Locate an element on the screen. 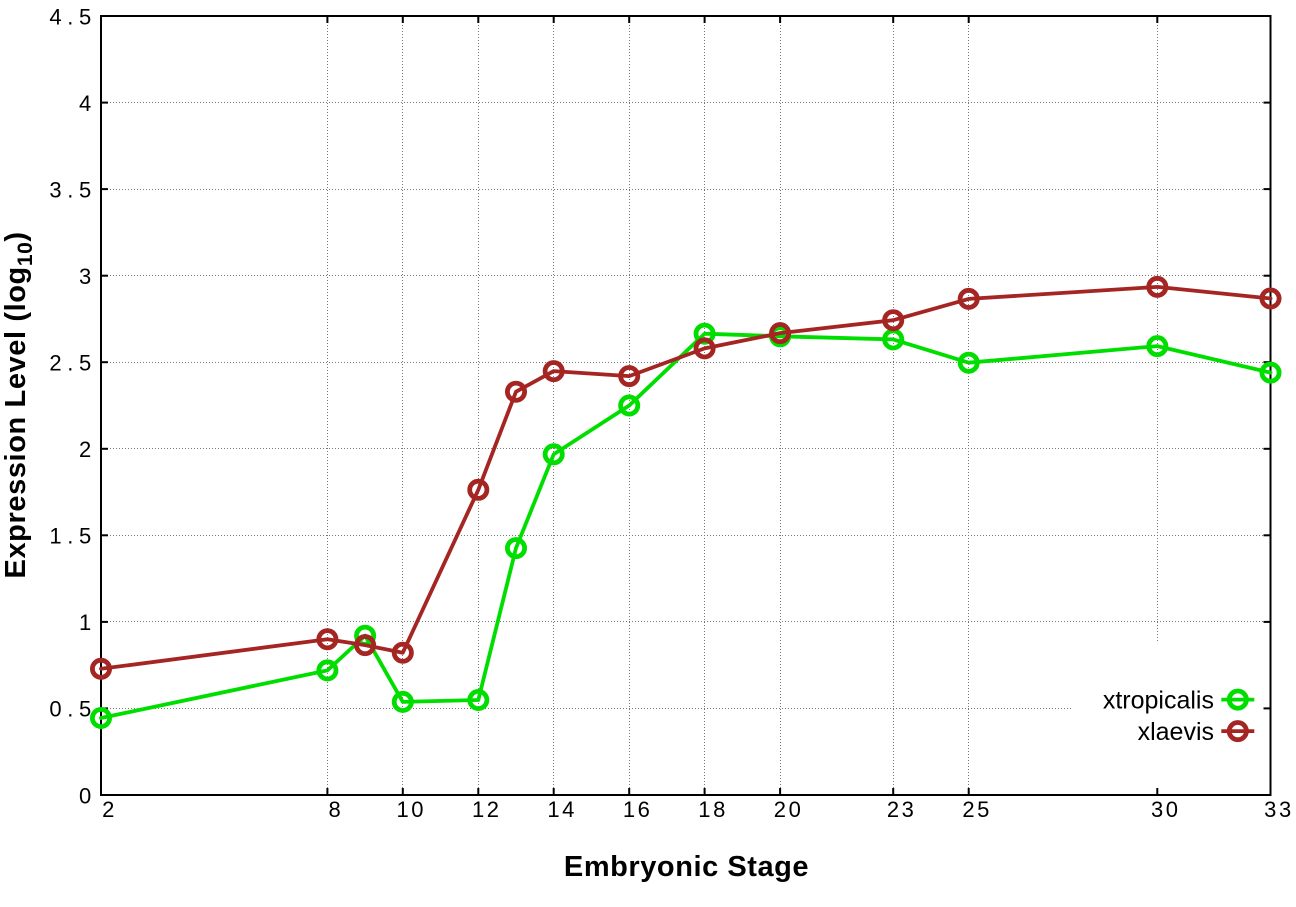  svg-text: Expression Level (log10) is located at coordinates (18, 404).